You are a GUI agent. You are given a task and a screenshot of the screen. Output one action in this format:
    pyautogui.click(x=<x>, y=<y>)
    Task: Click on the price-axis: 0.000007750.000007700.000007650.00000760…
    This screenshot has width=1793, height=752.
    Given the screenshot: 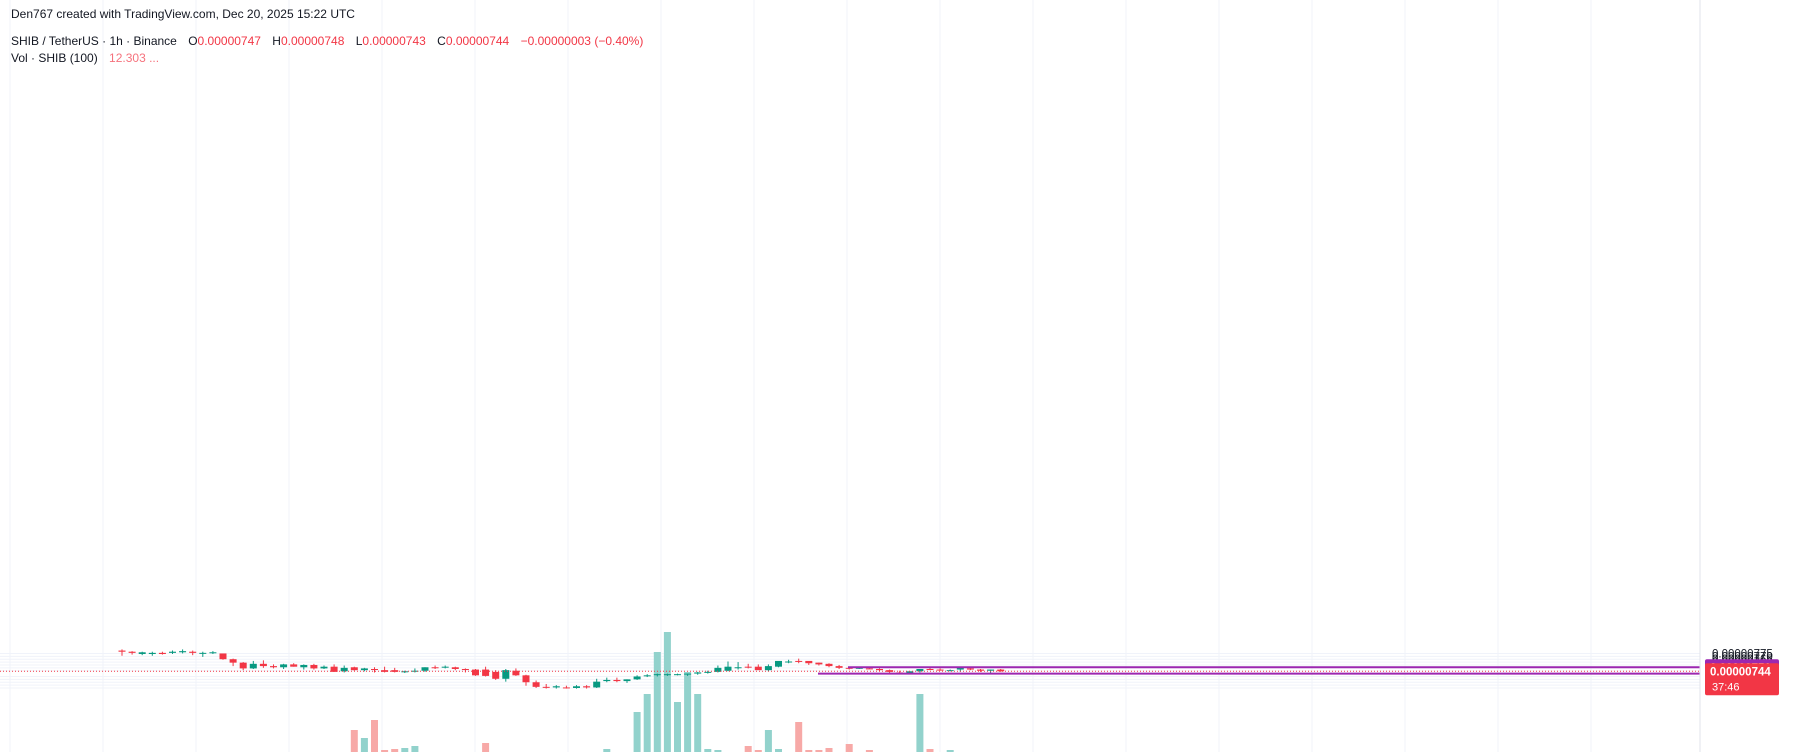 What is the action you would take?
    pyautogui.click(x=1736, y=376)
    